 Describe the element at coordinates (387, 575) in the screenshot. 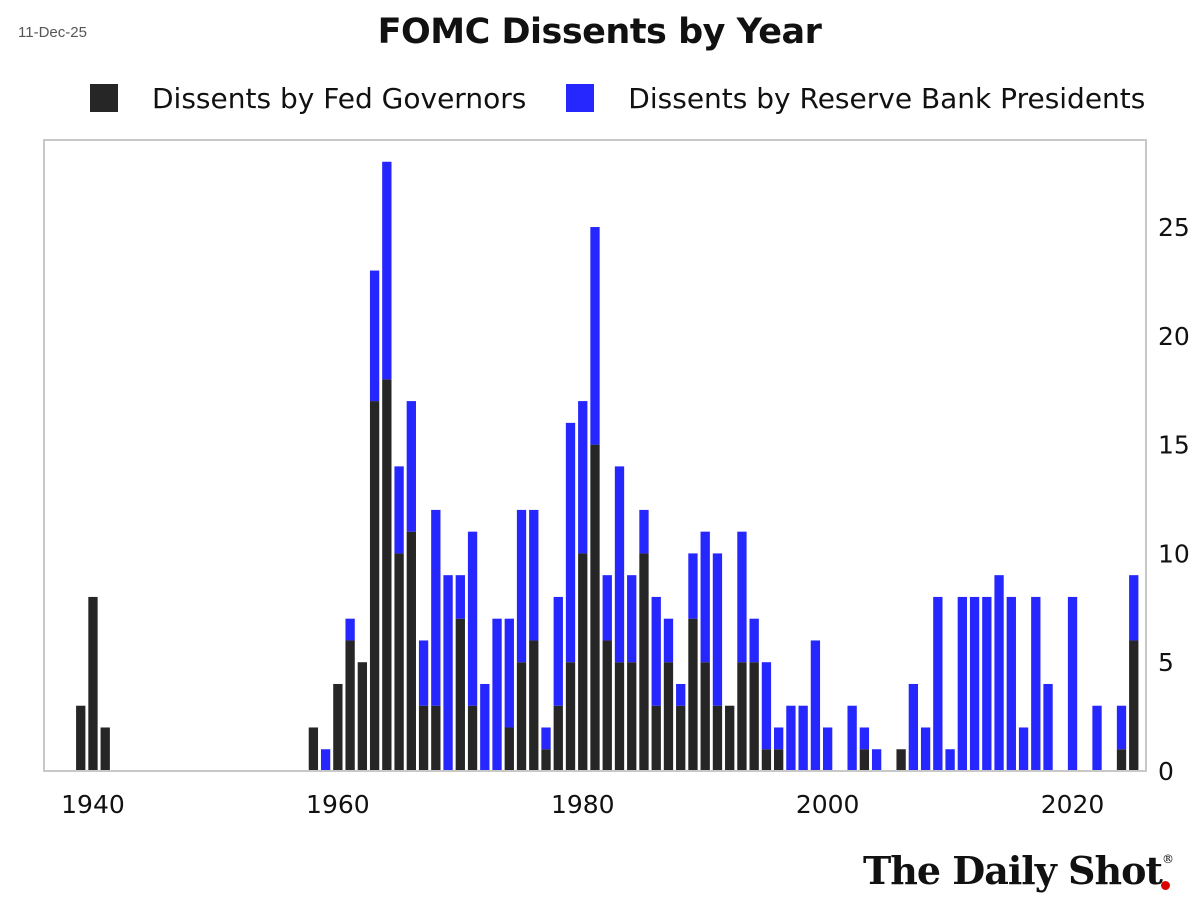

I see `bar-governors-1964` at that location.